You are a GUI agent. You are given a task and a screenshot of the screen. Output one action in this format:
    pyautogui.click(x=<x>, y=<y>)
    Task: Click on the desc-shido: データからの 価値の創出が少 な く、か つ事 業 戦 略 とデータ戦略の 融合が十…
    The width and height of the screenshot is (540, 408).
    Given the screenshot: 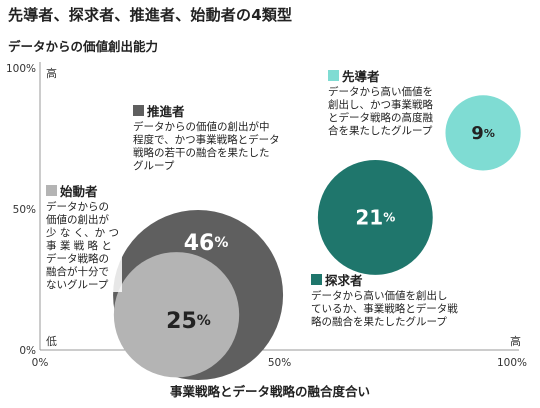 What is the action you would take?
    pyautogui.click(x=84, y=246)
    